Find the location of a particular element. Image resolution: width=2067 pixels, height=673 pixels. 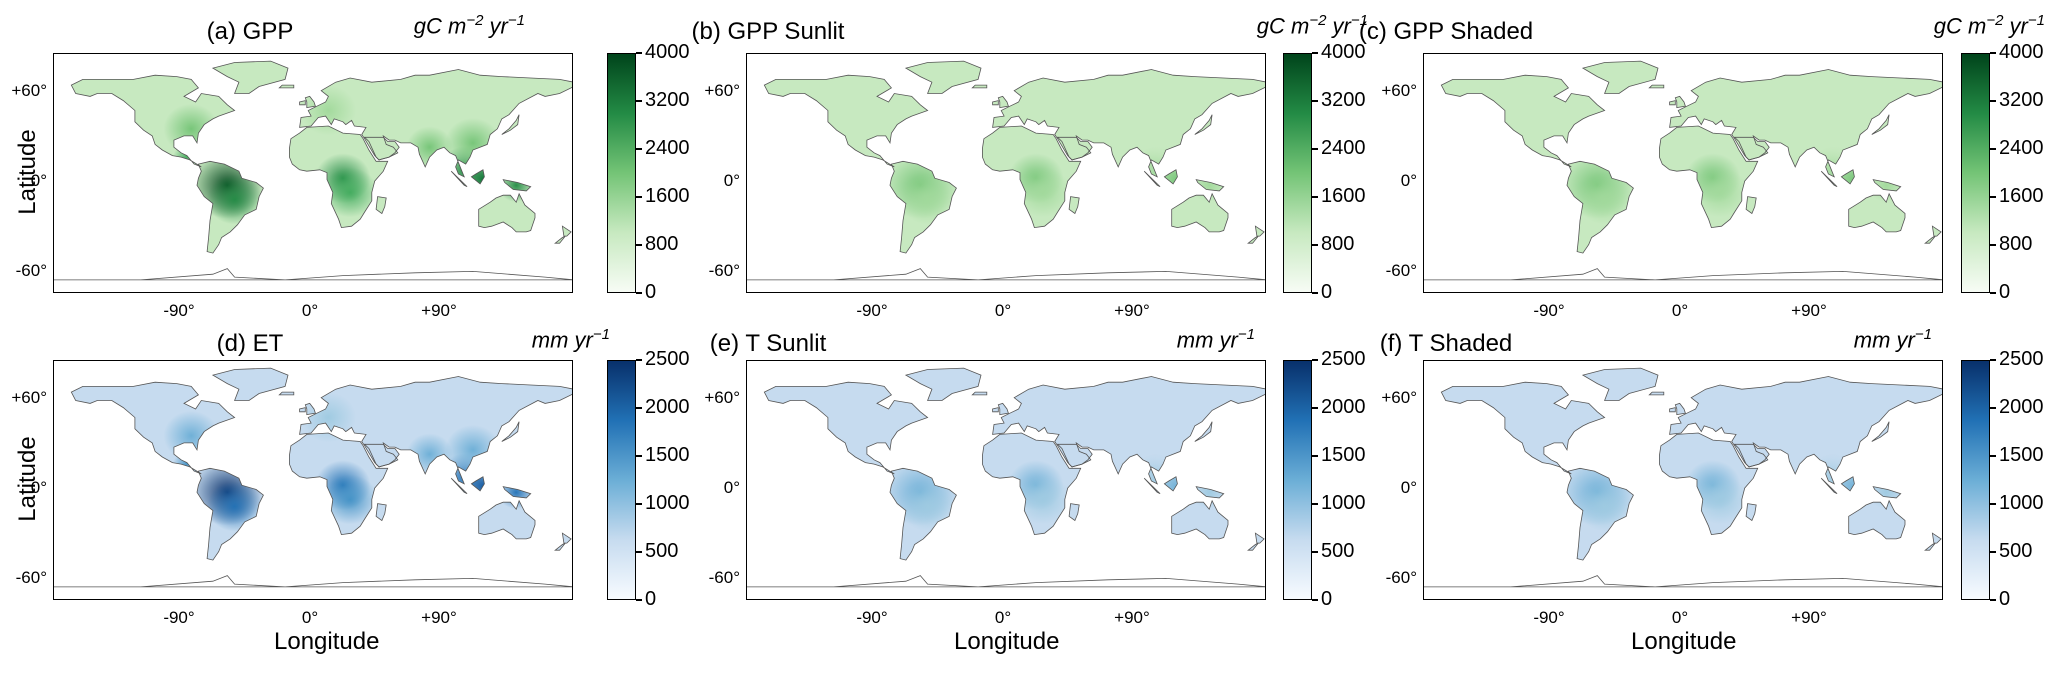

map-svg is located at coordinates (313, 477).